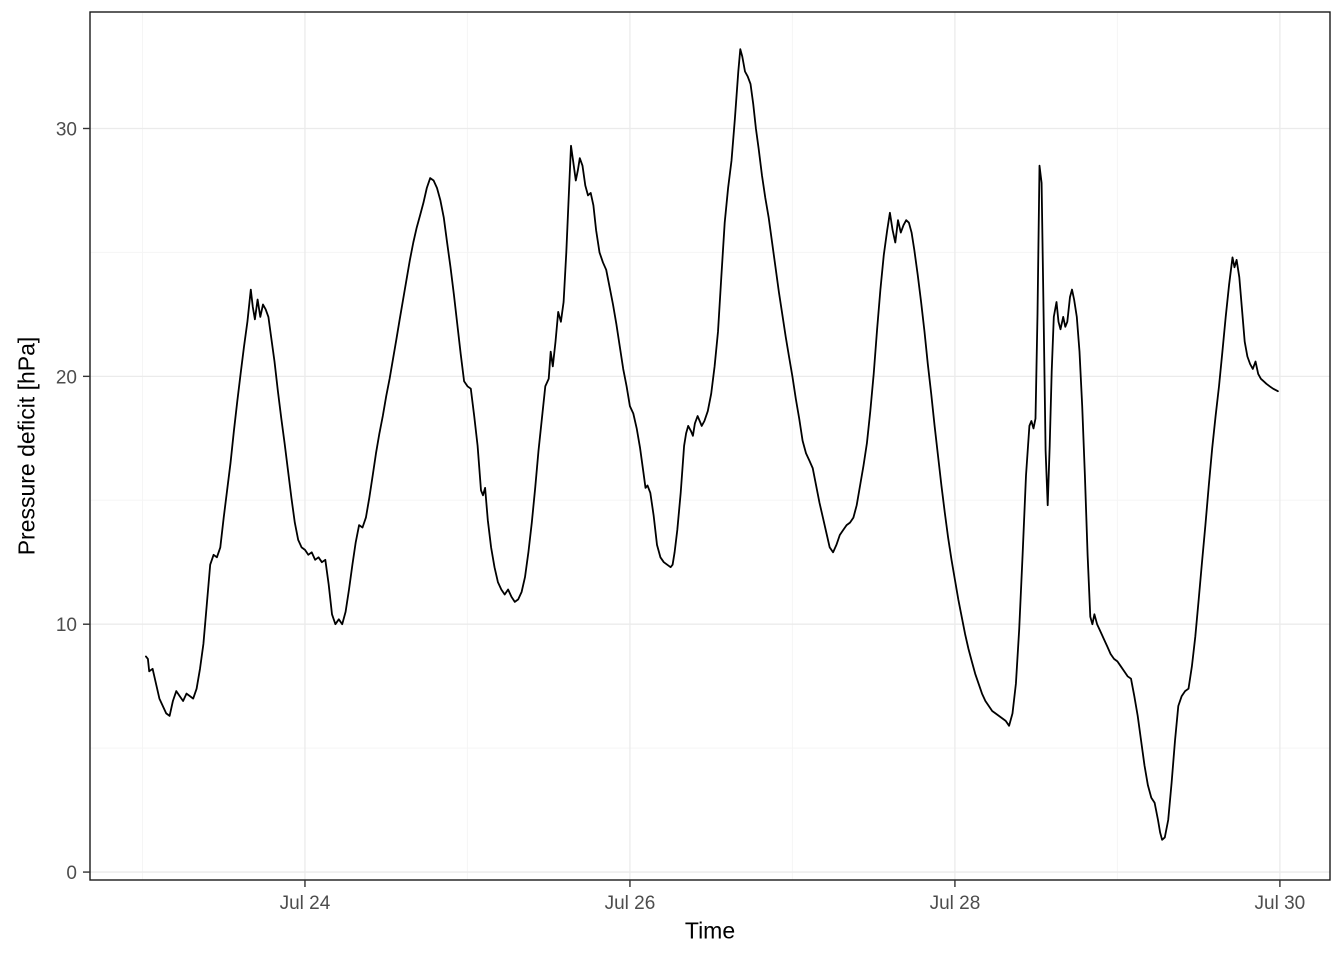 The image size is (1344, 960). I want to click on y-tick-label: 0, so click(71, 873).